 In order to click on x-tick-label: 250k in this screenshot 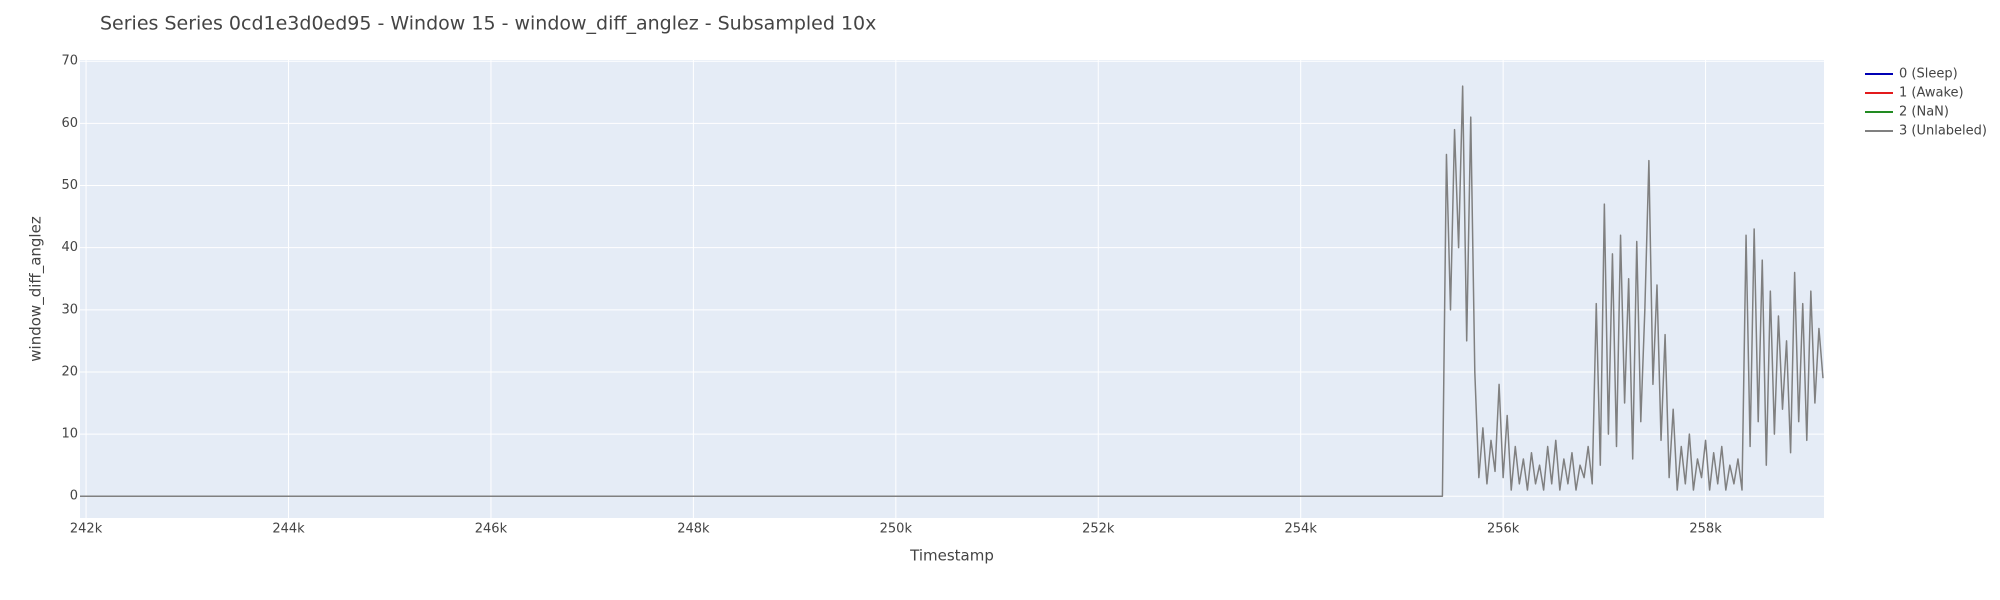, I will do `click(896, 529)`.